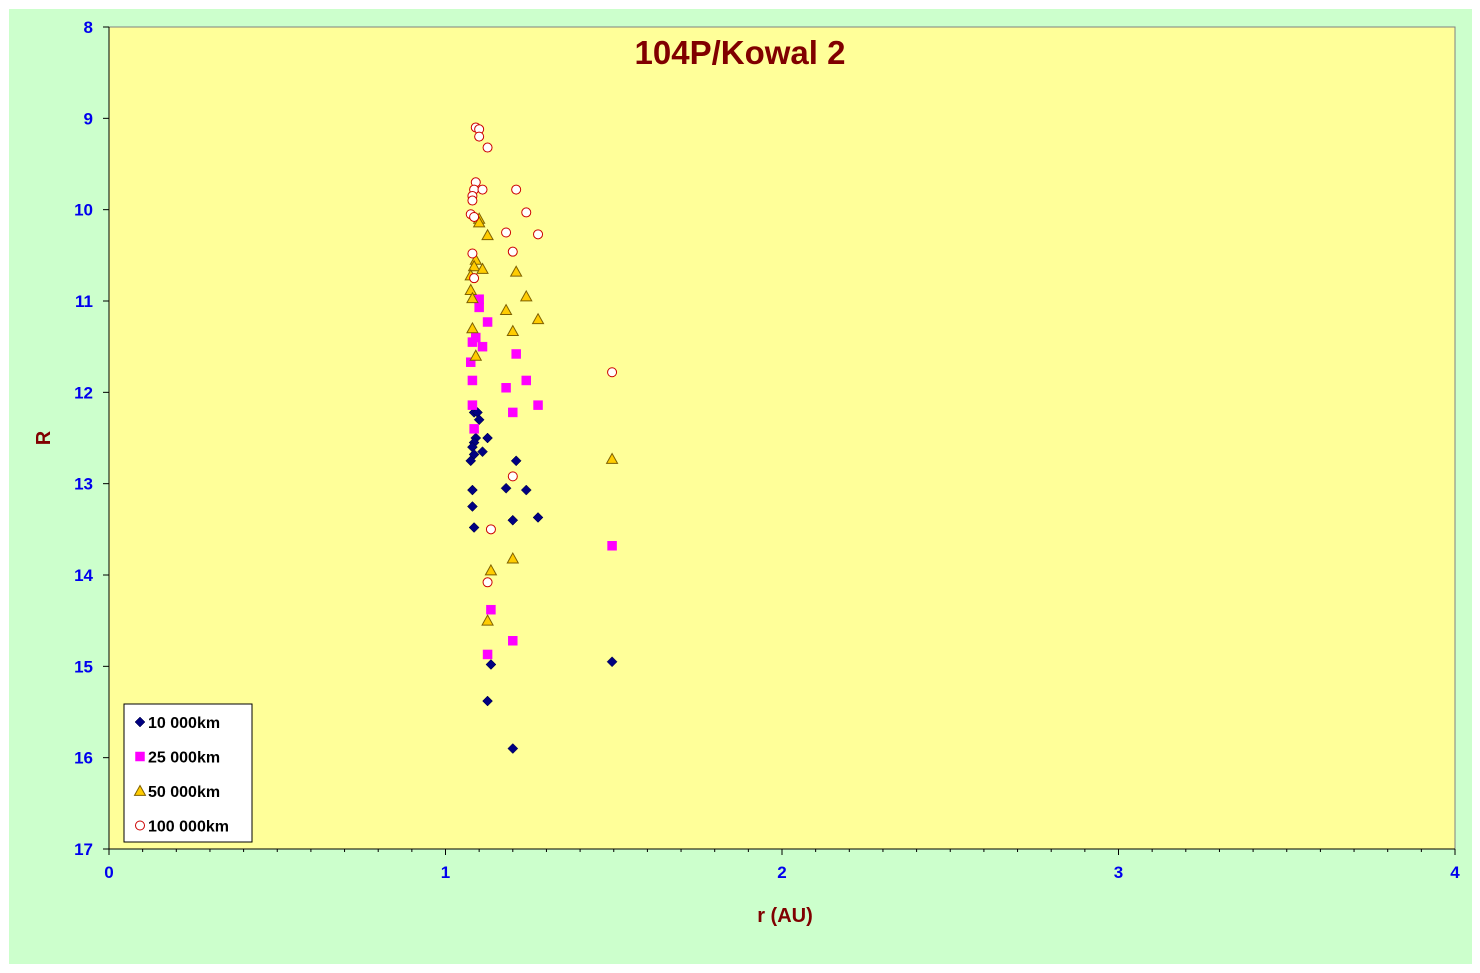 The width and height of the screenshot is (1480, 973). I want to click on legend-item: 50 000km, so click(176, 792).